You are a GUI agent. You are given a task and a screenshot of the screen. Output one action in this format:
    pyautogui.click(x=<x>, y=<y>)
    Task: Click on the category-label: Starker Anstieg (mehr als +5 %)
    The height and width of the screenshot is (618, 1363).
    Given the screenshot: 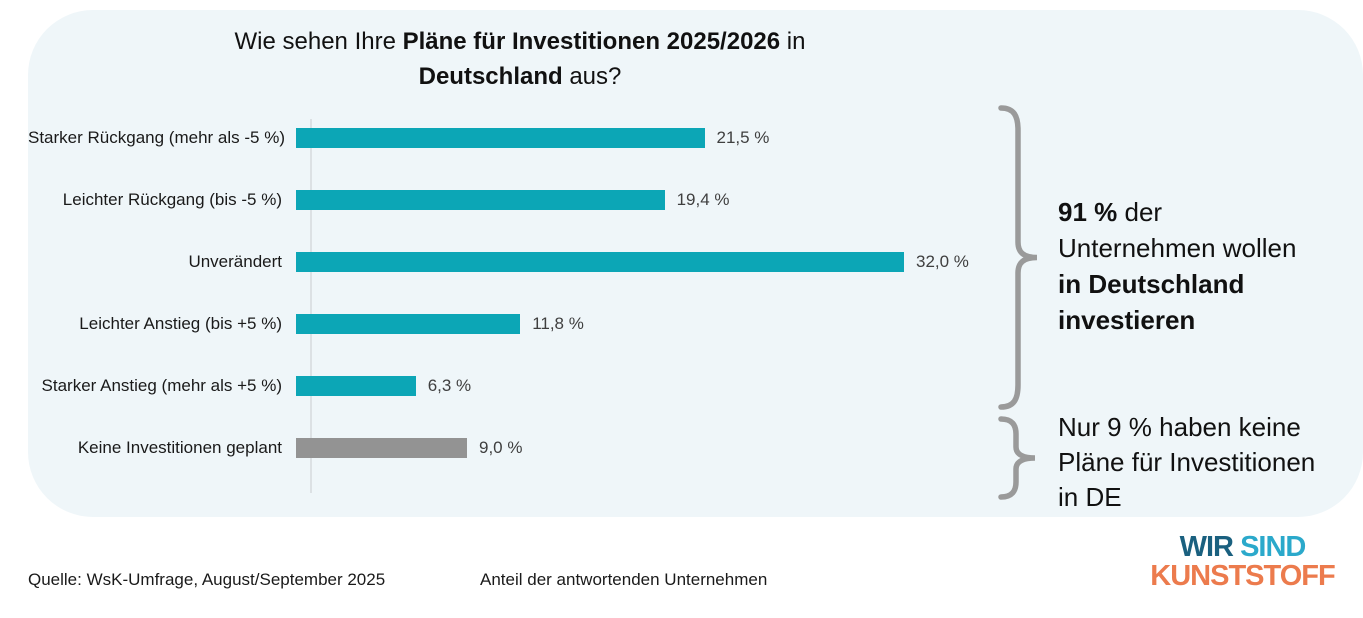 What is the action you would take?
    pyautogui.click(x=161, y=385)
    